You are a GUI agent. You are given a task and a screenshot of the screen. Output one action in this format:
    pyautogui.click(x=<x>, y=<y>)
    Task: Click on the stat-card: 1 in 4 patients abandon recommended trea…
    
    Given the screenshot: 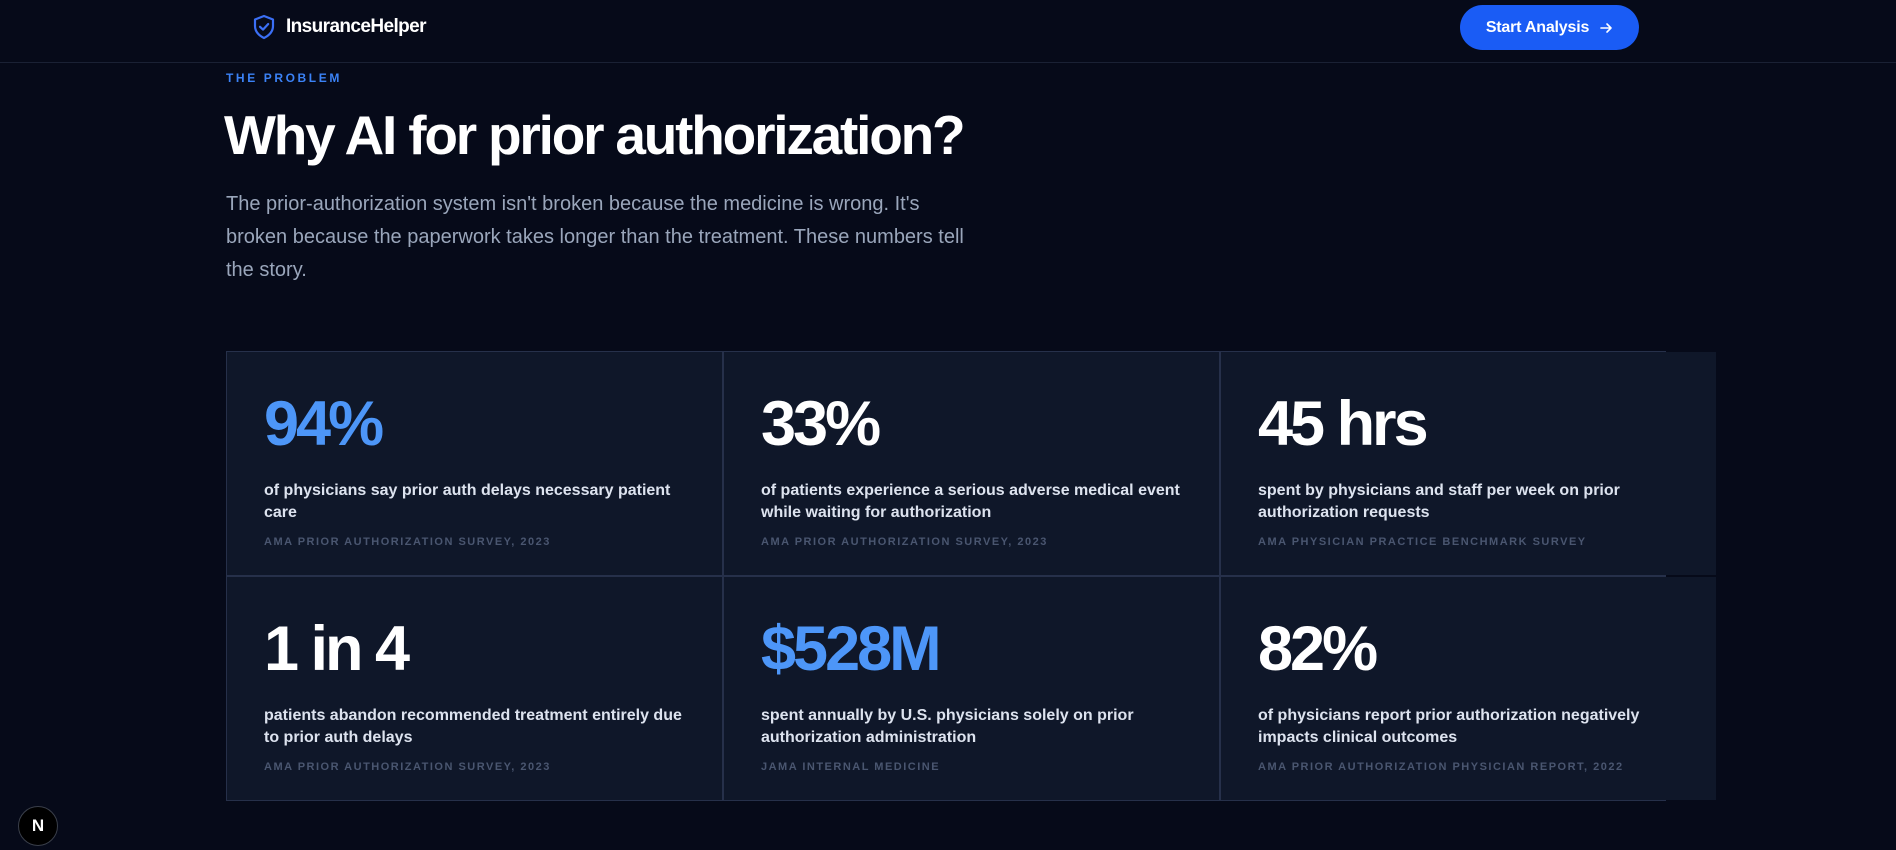 What is the action you would take?
    pyautogui.click(x=474, y=688)
    